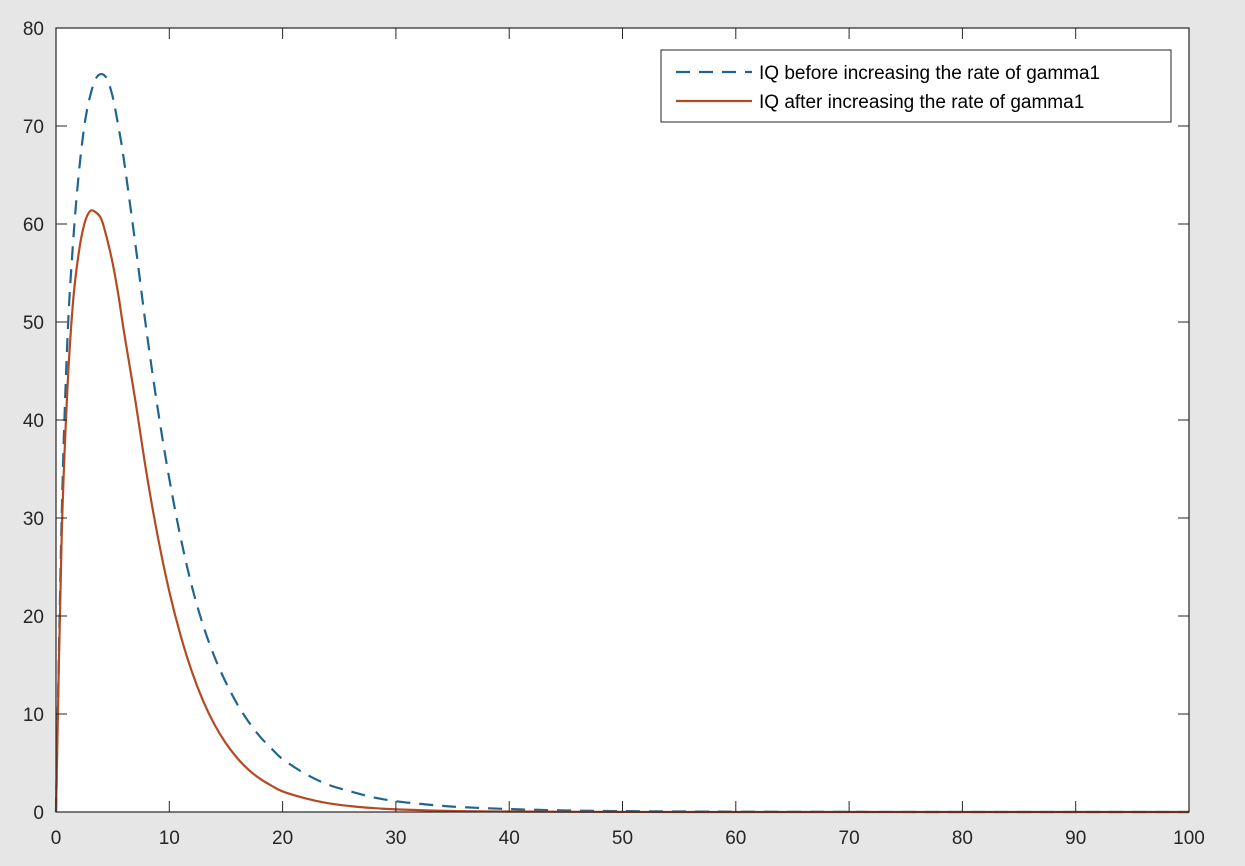 The image size is (1245, 866). I want to click on x-tick-label: 80, so click(962, 838).